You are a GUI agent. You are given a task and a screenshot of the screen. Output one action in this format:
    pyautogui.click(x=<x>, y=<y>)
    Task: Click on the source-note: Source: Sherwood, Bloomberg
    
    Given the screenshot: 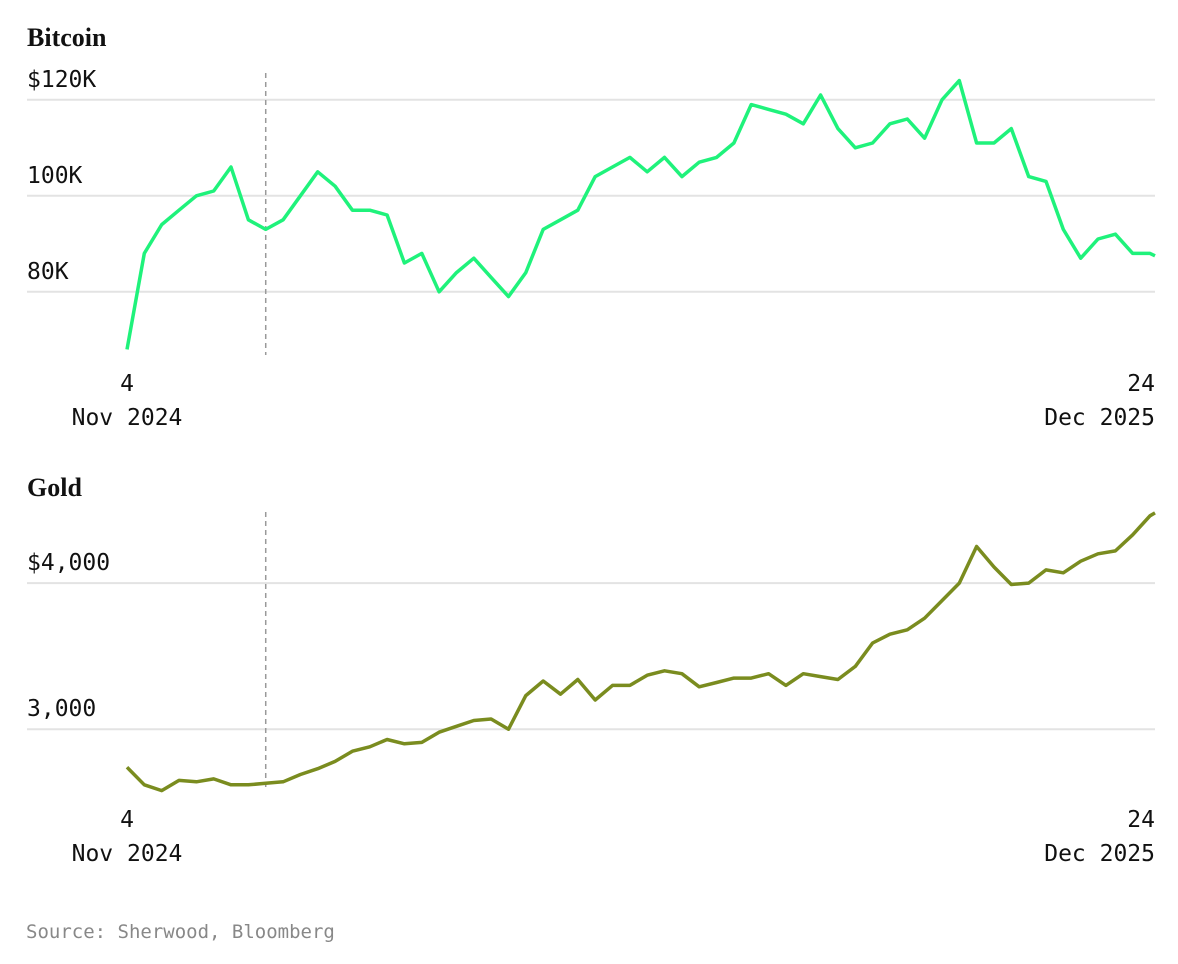 What is the action you would take?
    pyautogui.click(x=180, y=932)
    